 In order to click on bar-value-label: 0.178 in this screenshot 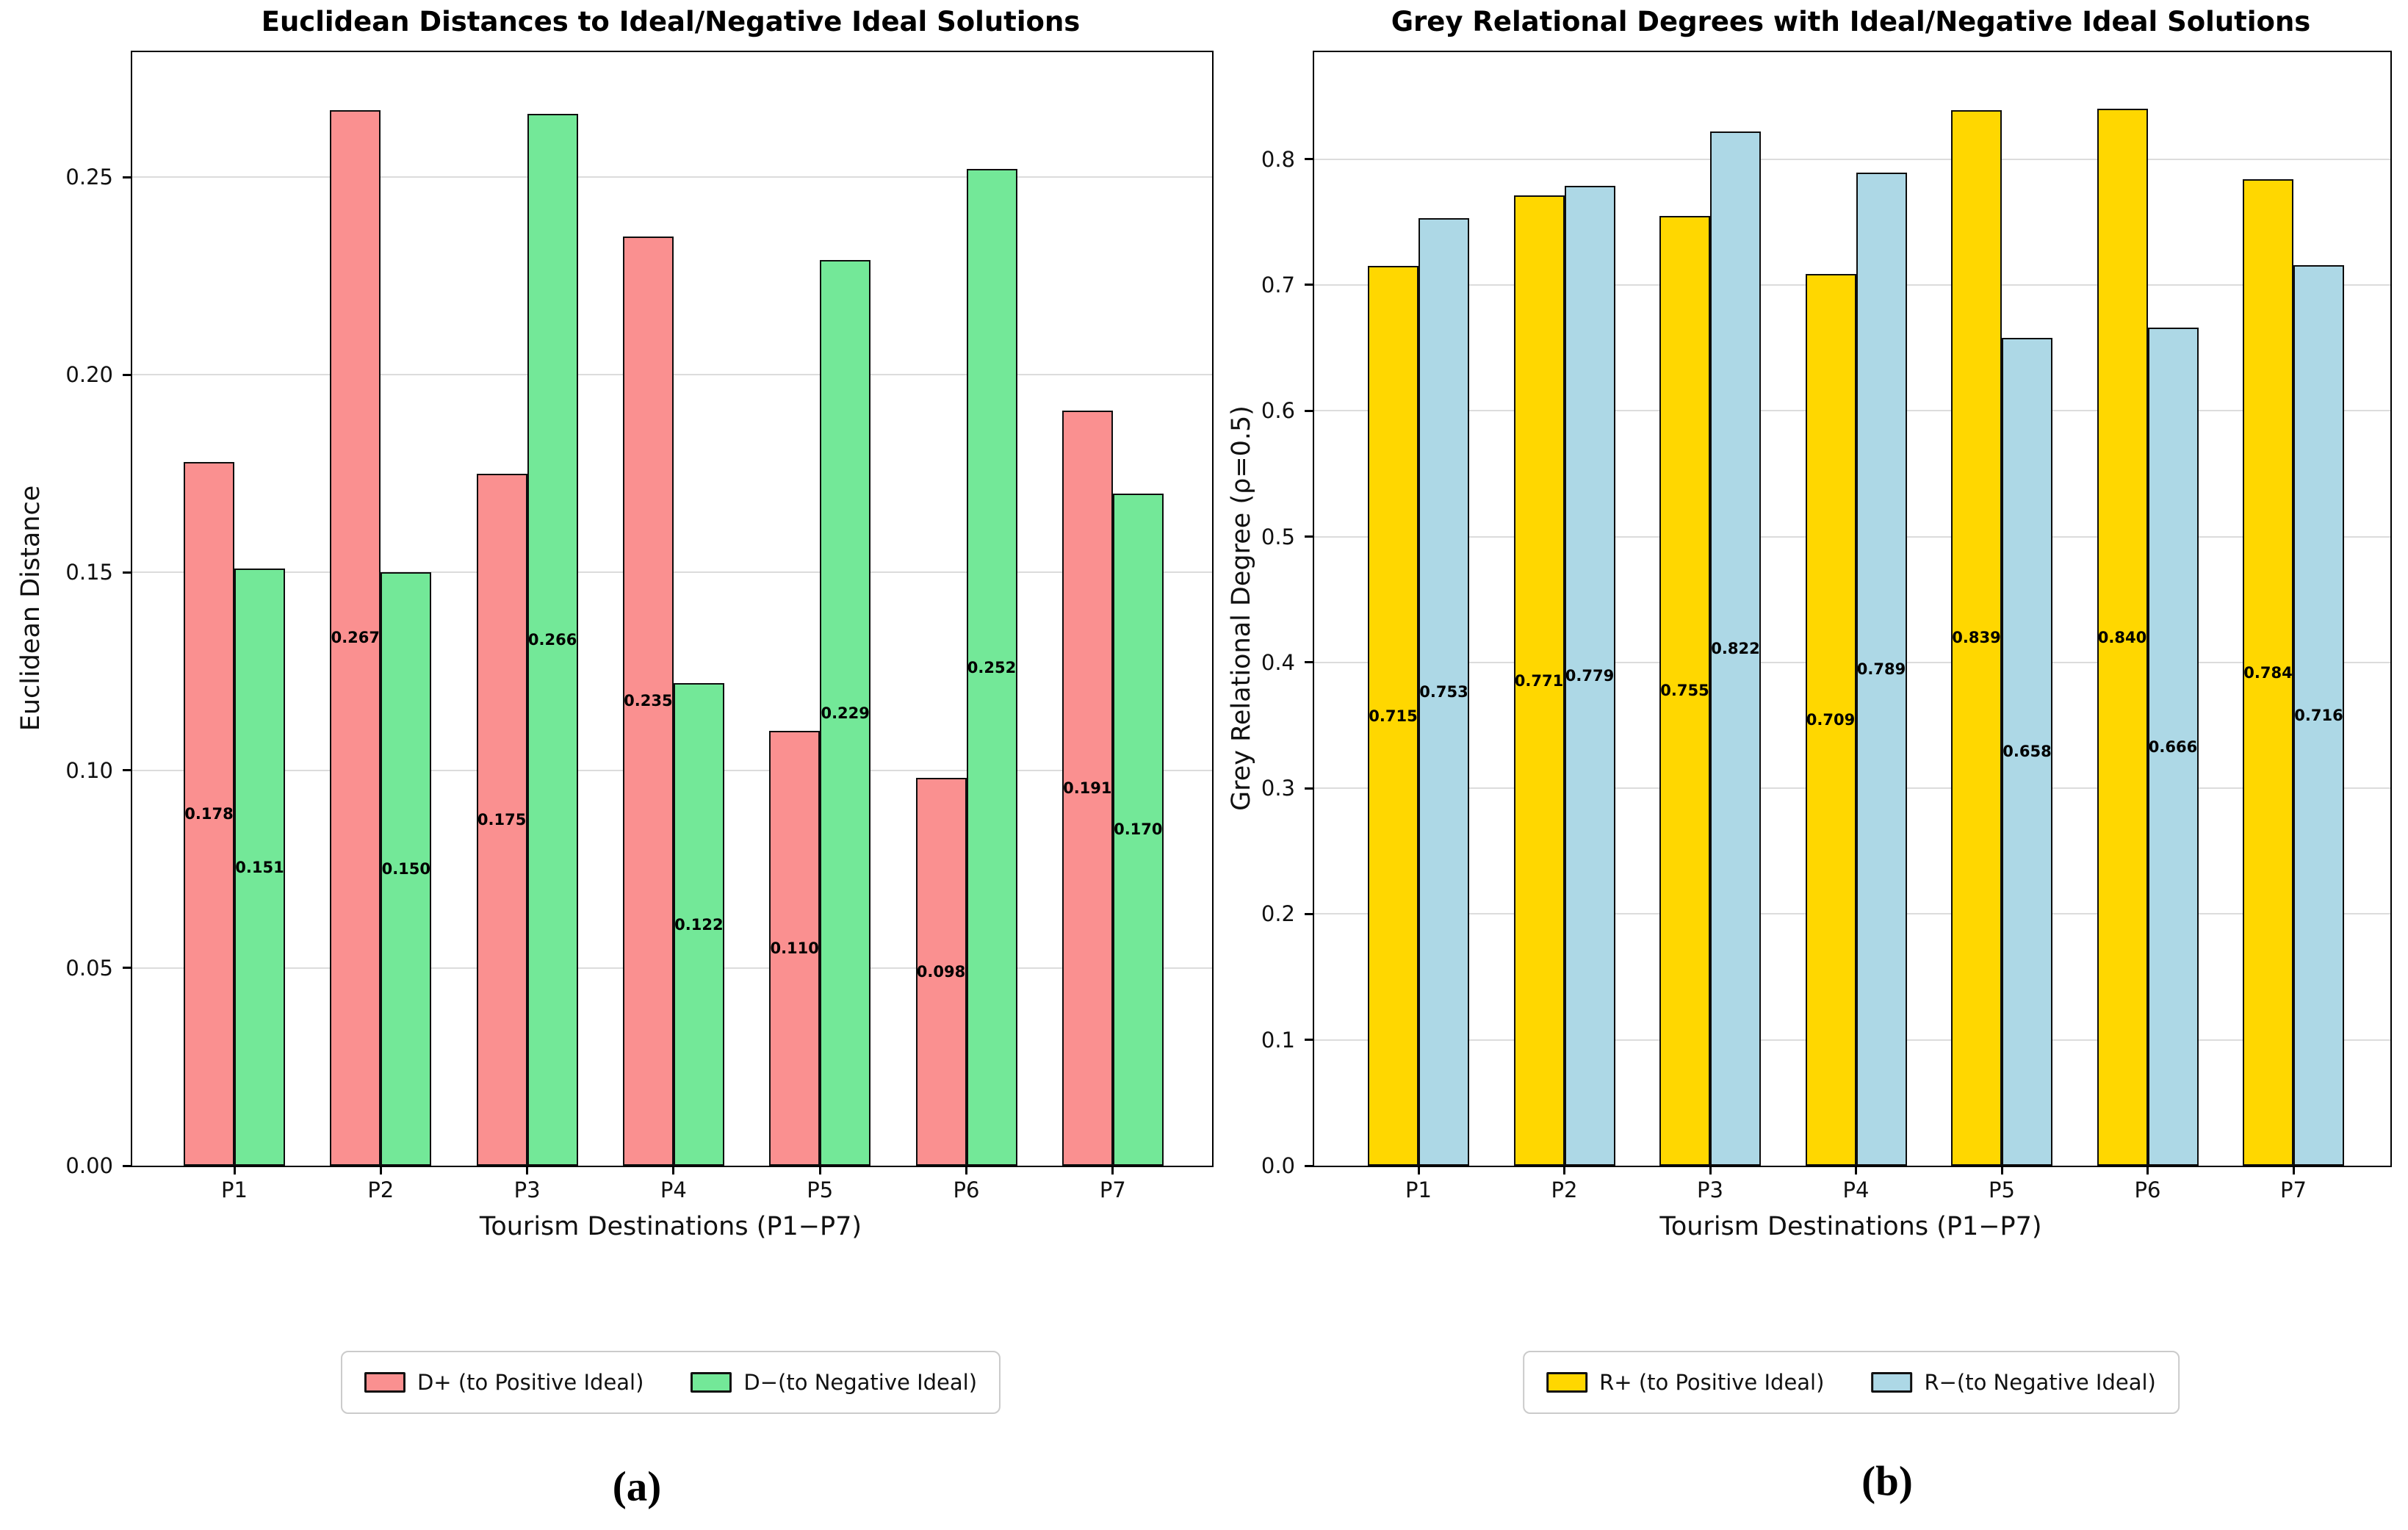, I will do `click(209, 813)`.